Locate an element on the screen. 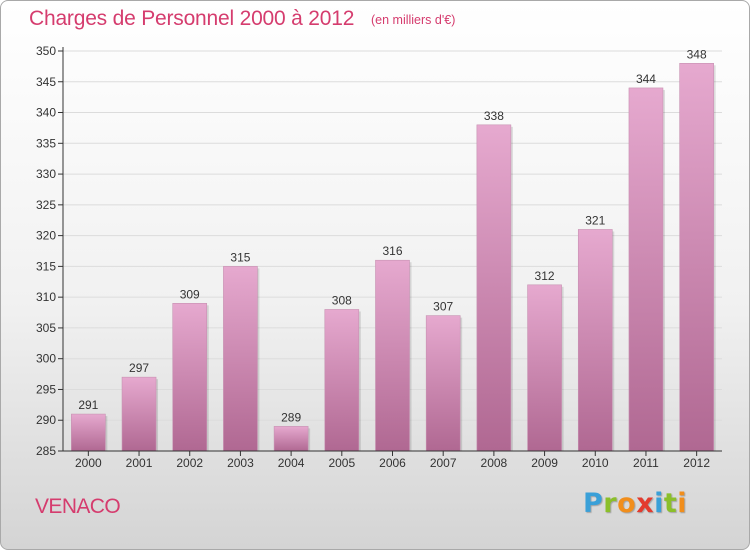  bar-2003 is located at coordinates (240, 359).